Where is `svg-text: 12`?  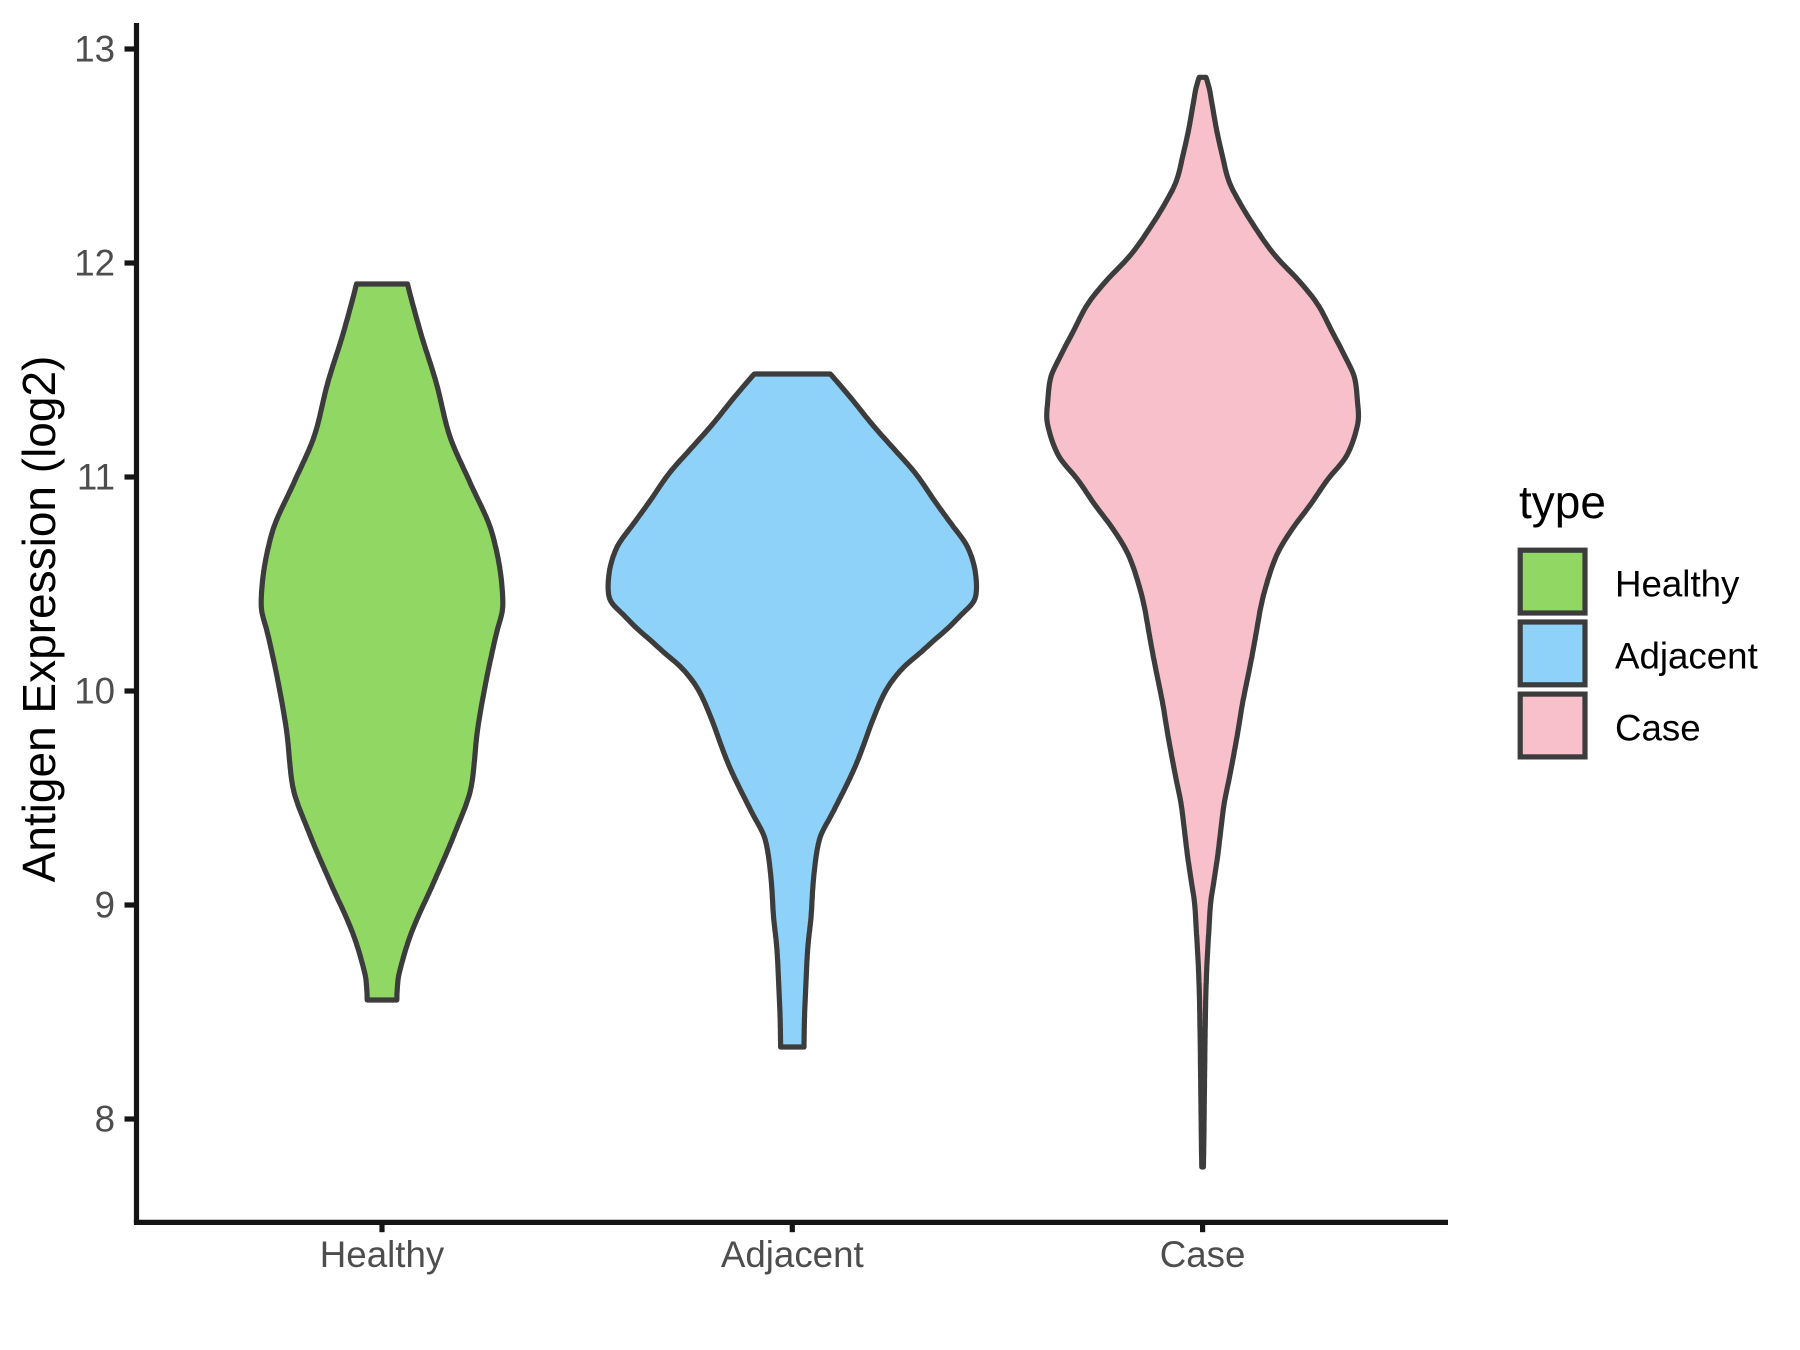 svg-text: 12 is located at coordinates (94, 263).